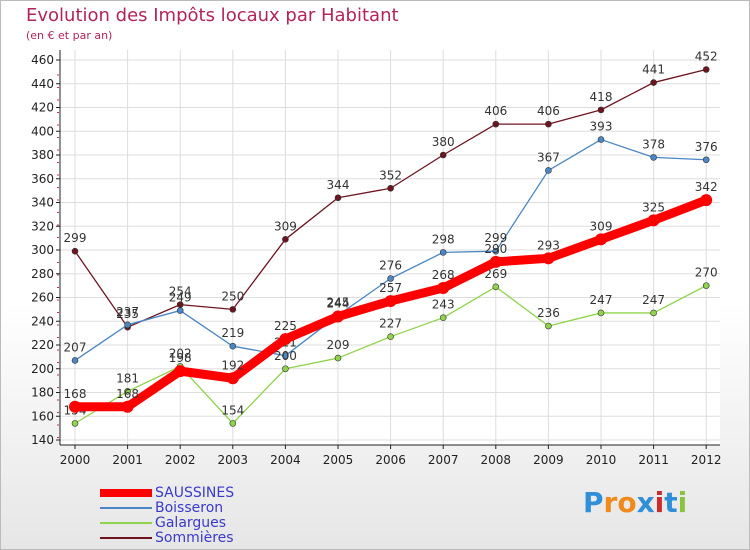 This screenshot has height=550, width=750. Describe the element at coordinates (180, 358) in the screenshot. I see `data-label: 198` at that location.